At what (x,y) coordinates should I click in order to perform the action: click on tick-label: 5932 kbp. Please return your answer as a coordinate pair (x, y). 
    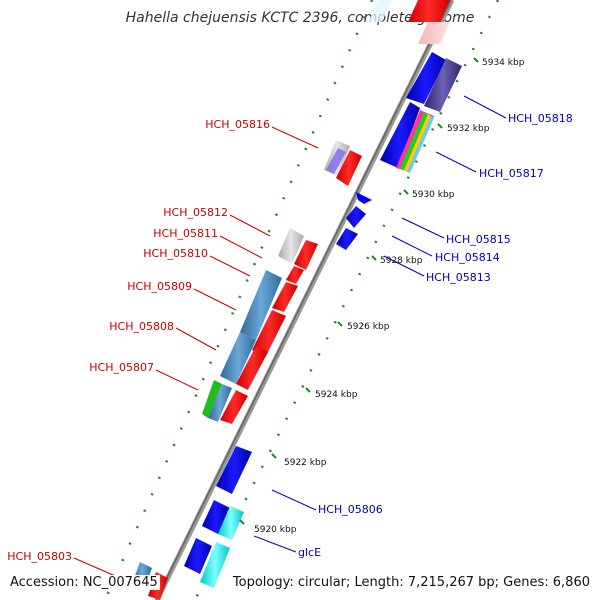
    Looking at the image, I should click on (468, 129).